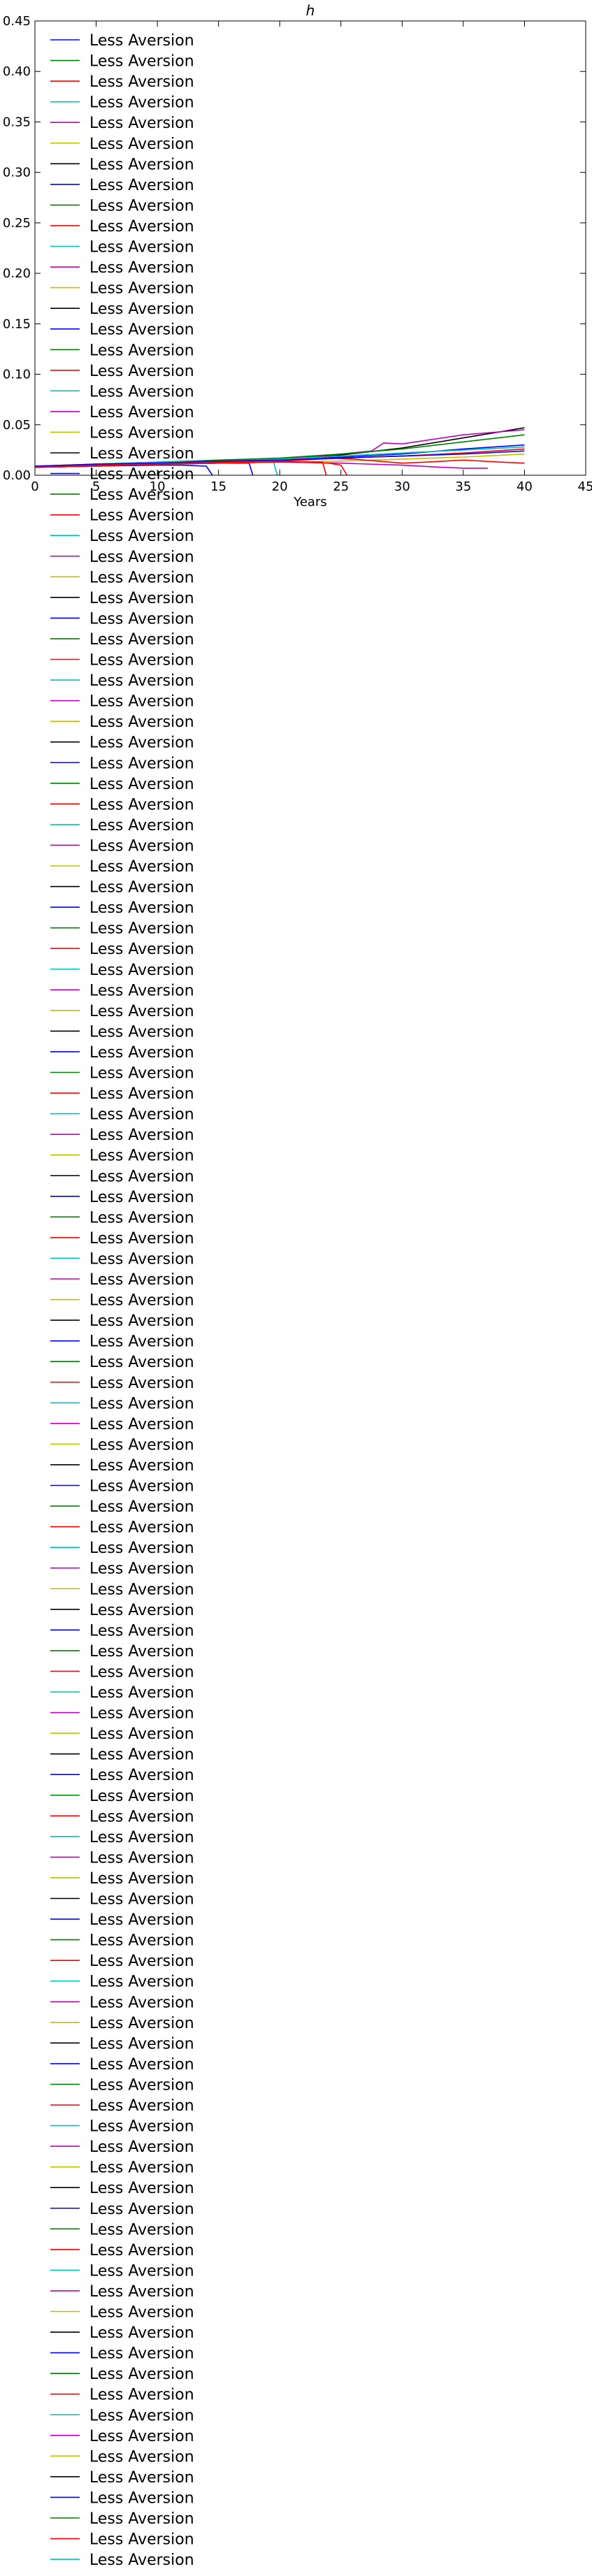 This screenshot has height=2576, width=592. What do you see at coordinates (158, 486) in the screenshot?
I see `x-tick-label: 10` at bounding box center [158, 486].